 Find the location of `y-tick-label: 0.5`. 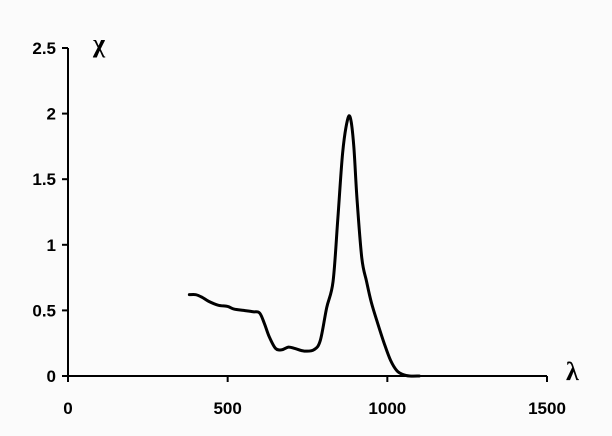

y-tick-label: 0.5 is located at coordinates (44, 310).